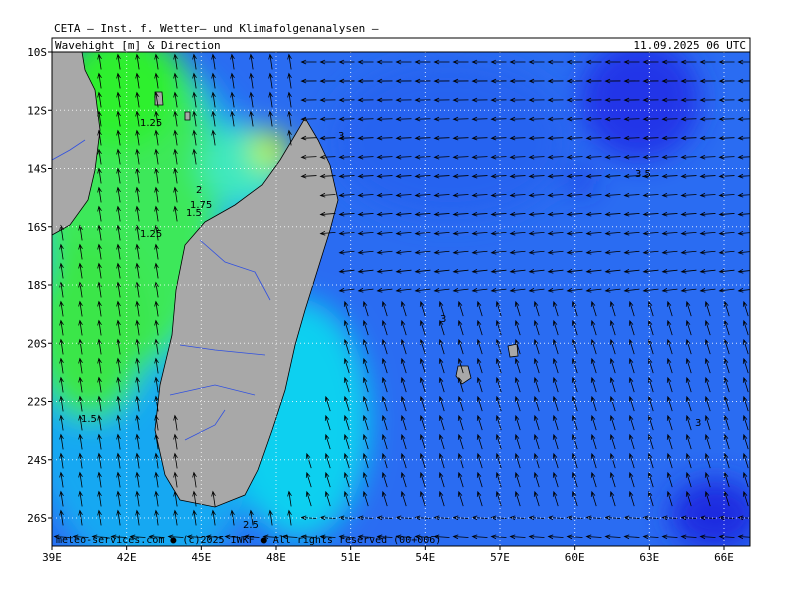 The image size is (800, 604). I want to click on subtitle: Wavehight [m] & Direction, so click(138, 45).